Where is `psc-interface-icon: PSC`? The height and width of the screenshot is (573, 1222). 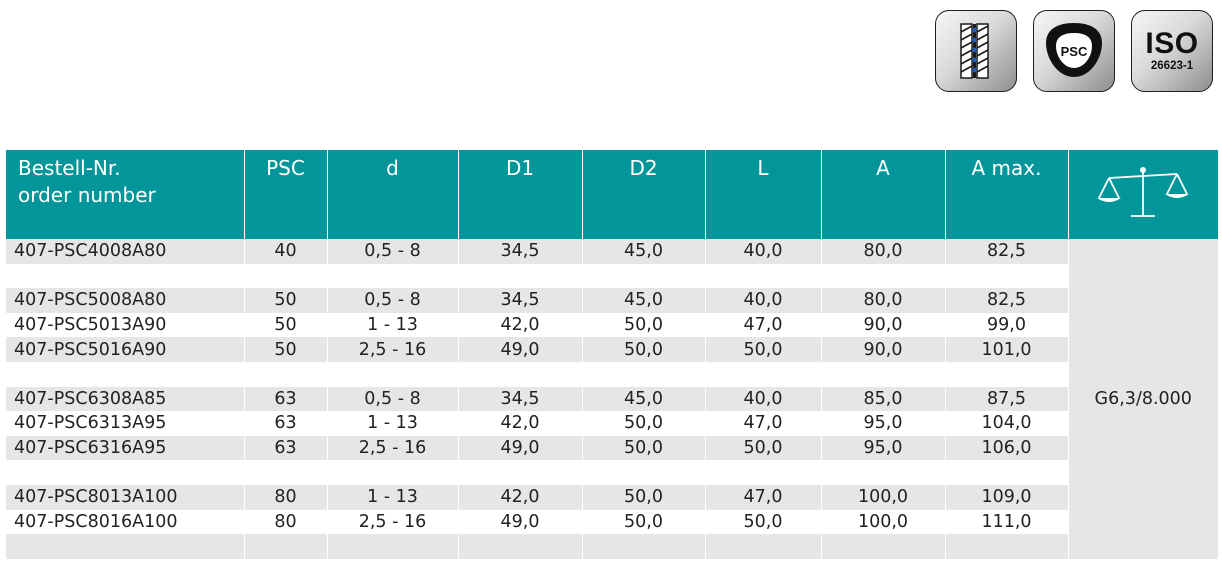 psc-interface-icon: PSC is located at coordinates (1074, 51).